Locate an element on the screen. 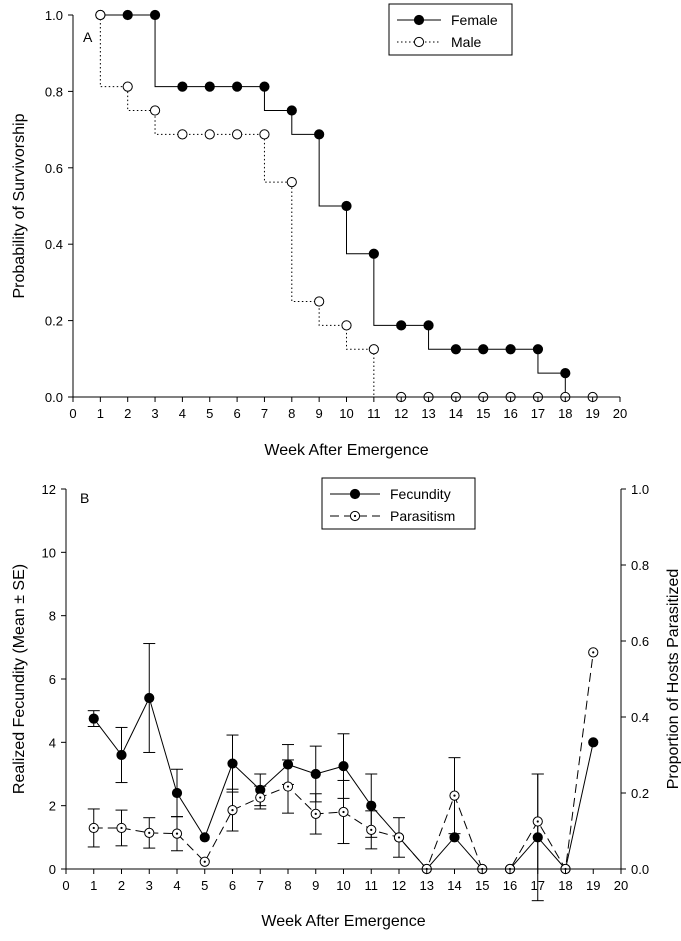  panel-a-x-tick-label: 14 is located at coordinates (456, 413).